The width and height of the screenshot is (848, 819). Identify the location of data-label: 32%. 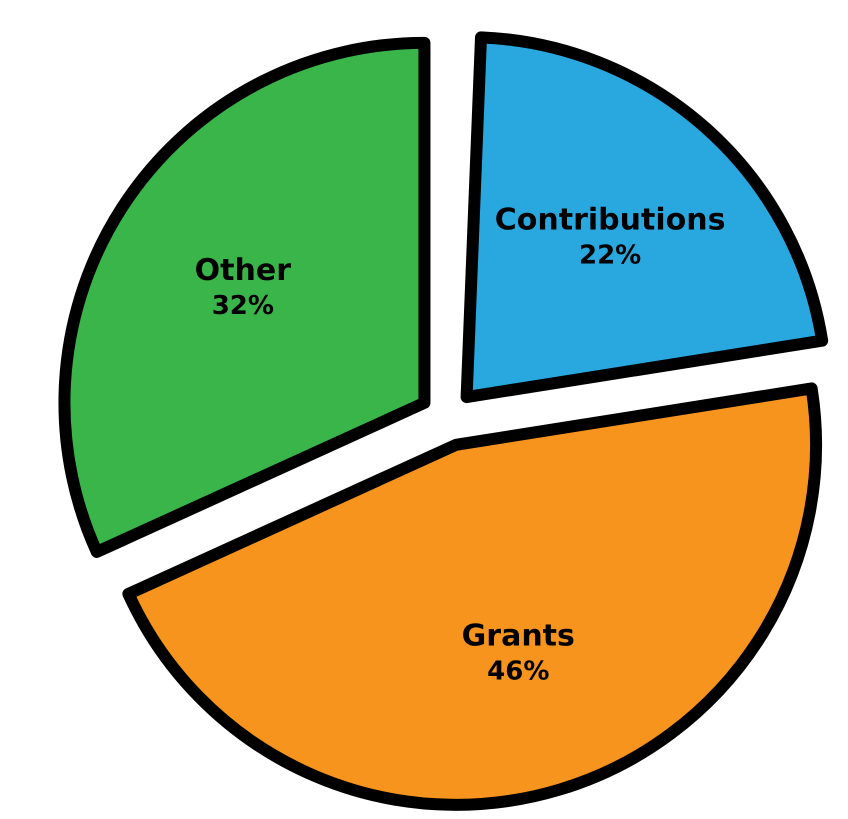
(243, 305).